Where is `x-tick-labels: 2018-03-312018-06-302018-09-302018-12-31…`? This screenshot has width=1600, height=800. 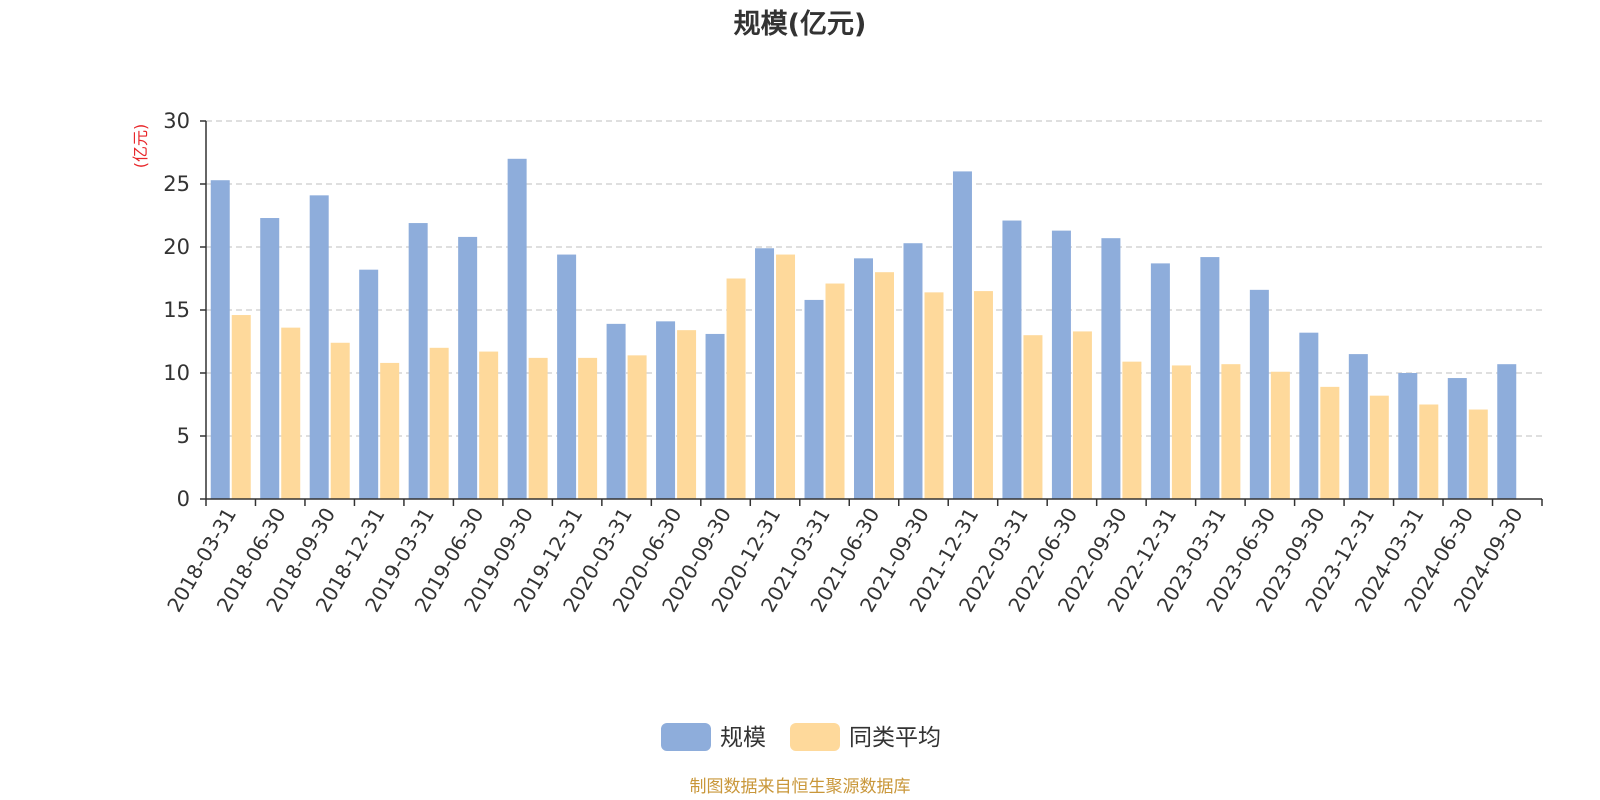
x-tick-labels: 2018-03-312018-06-302018-09-302018-12-31… is located at coordinates (844, 560).